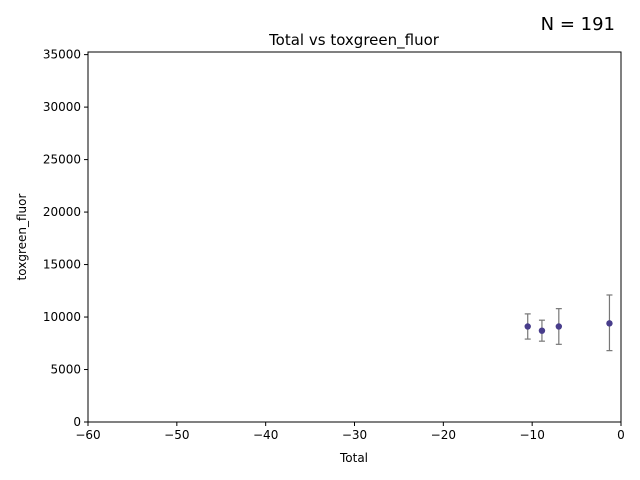 The width and height of the screenshot is (640, 480). I want to click on y-axis-label: toxgreen_fluor, so click(22, 237).